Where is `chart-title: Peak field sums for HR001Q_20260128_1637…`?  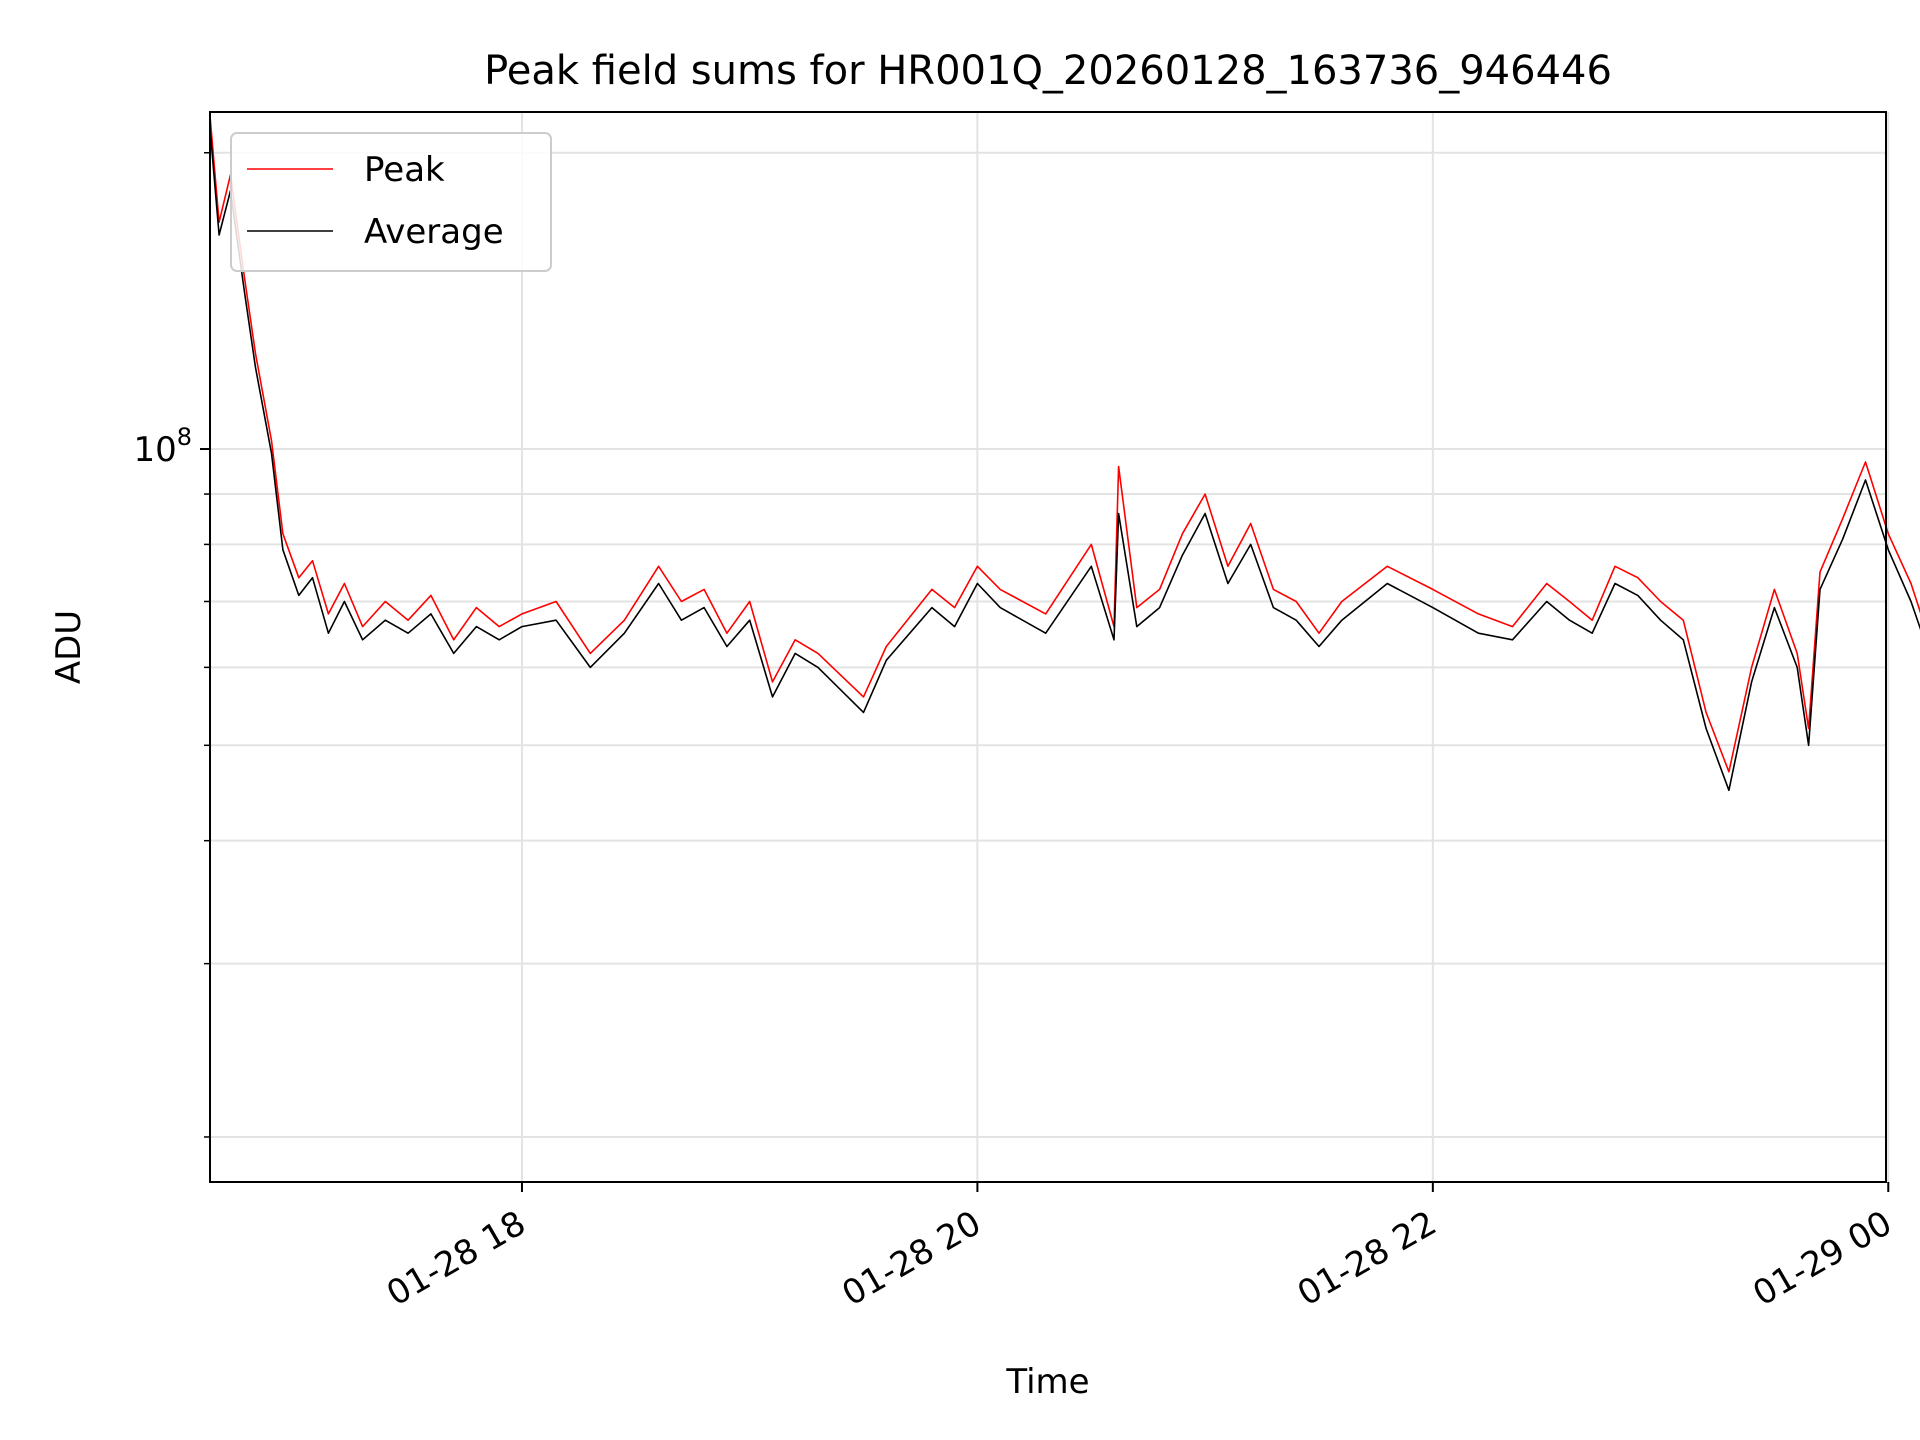
chart-title: Peak field sums for HR001Q_20260128_1637… is located at coordinates (1048, 71).